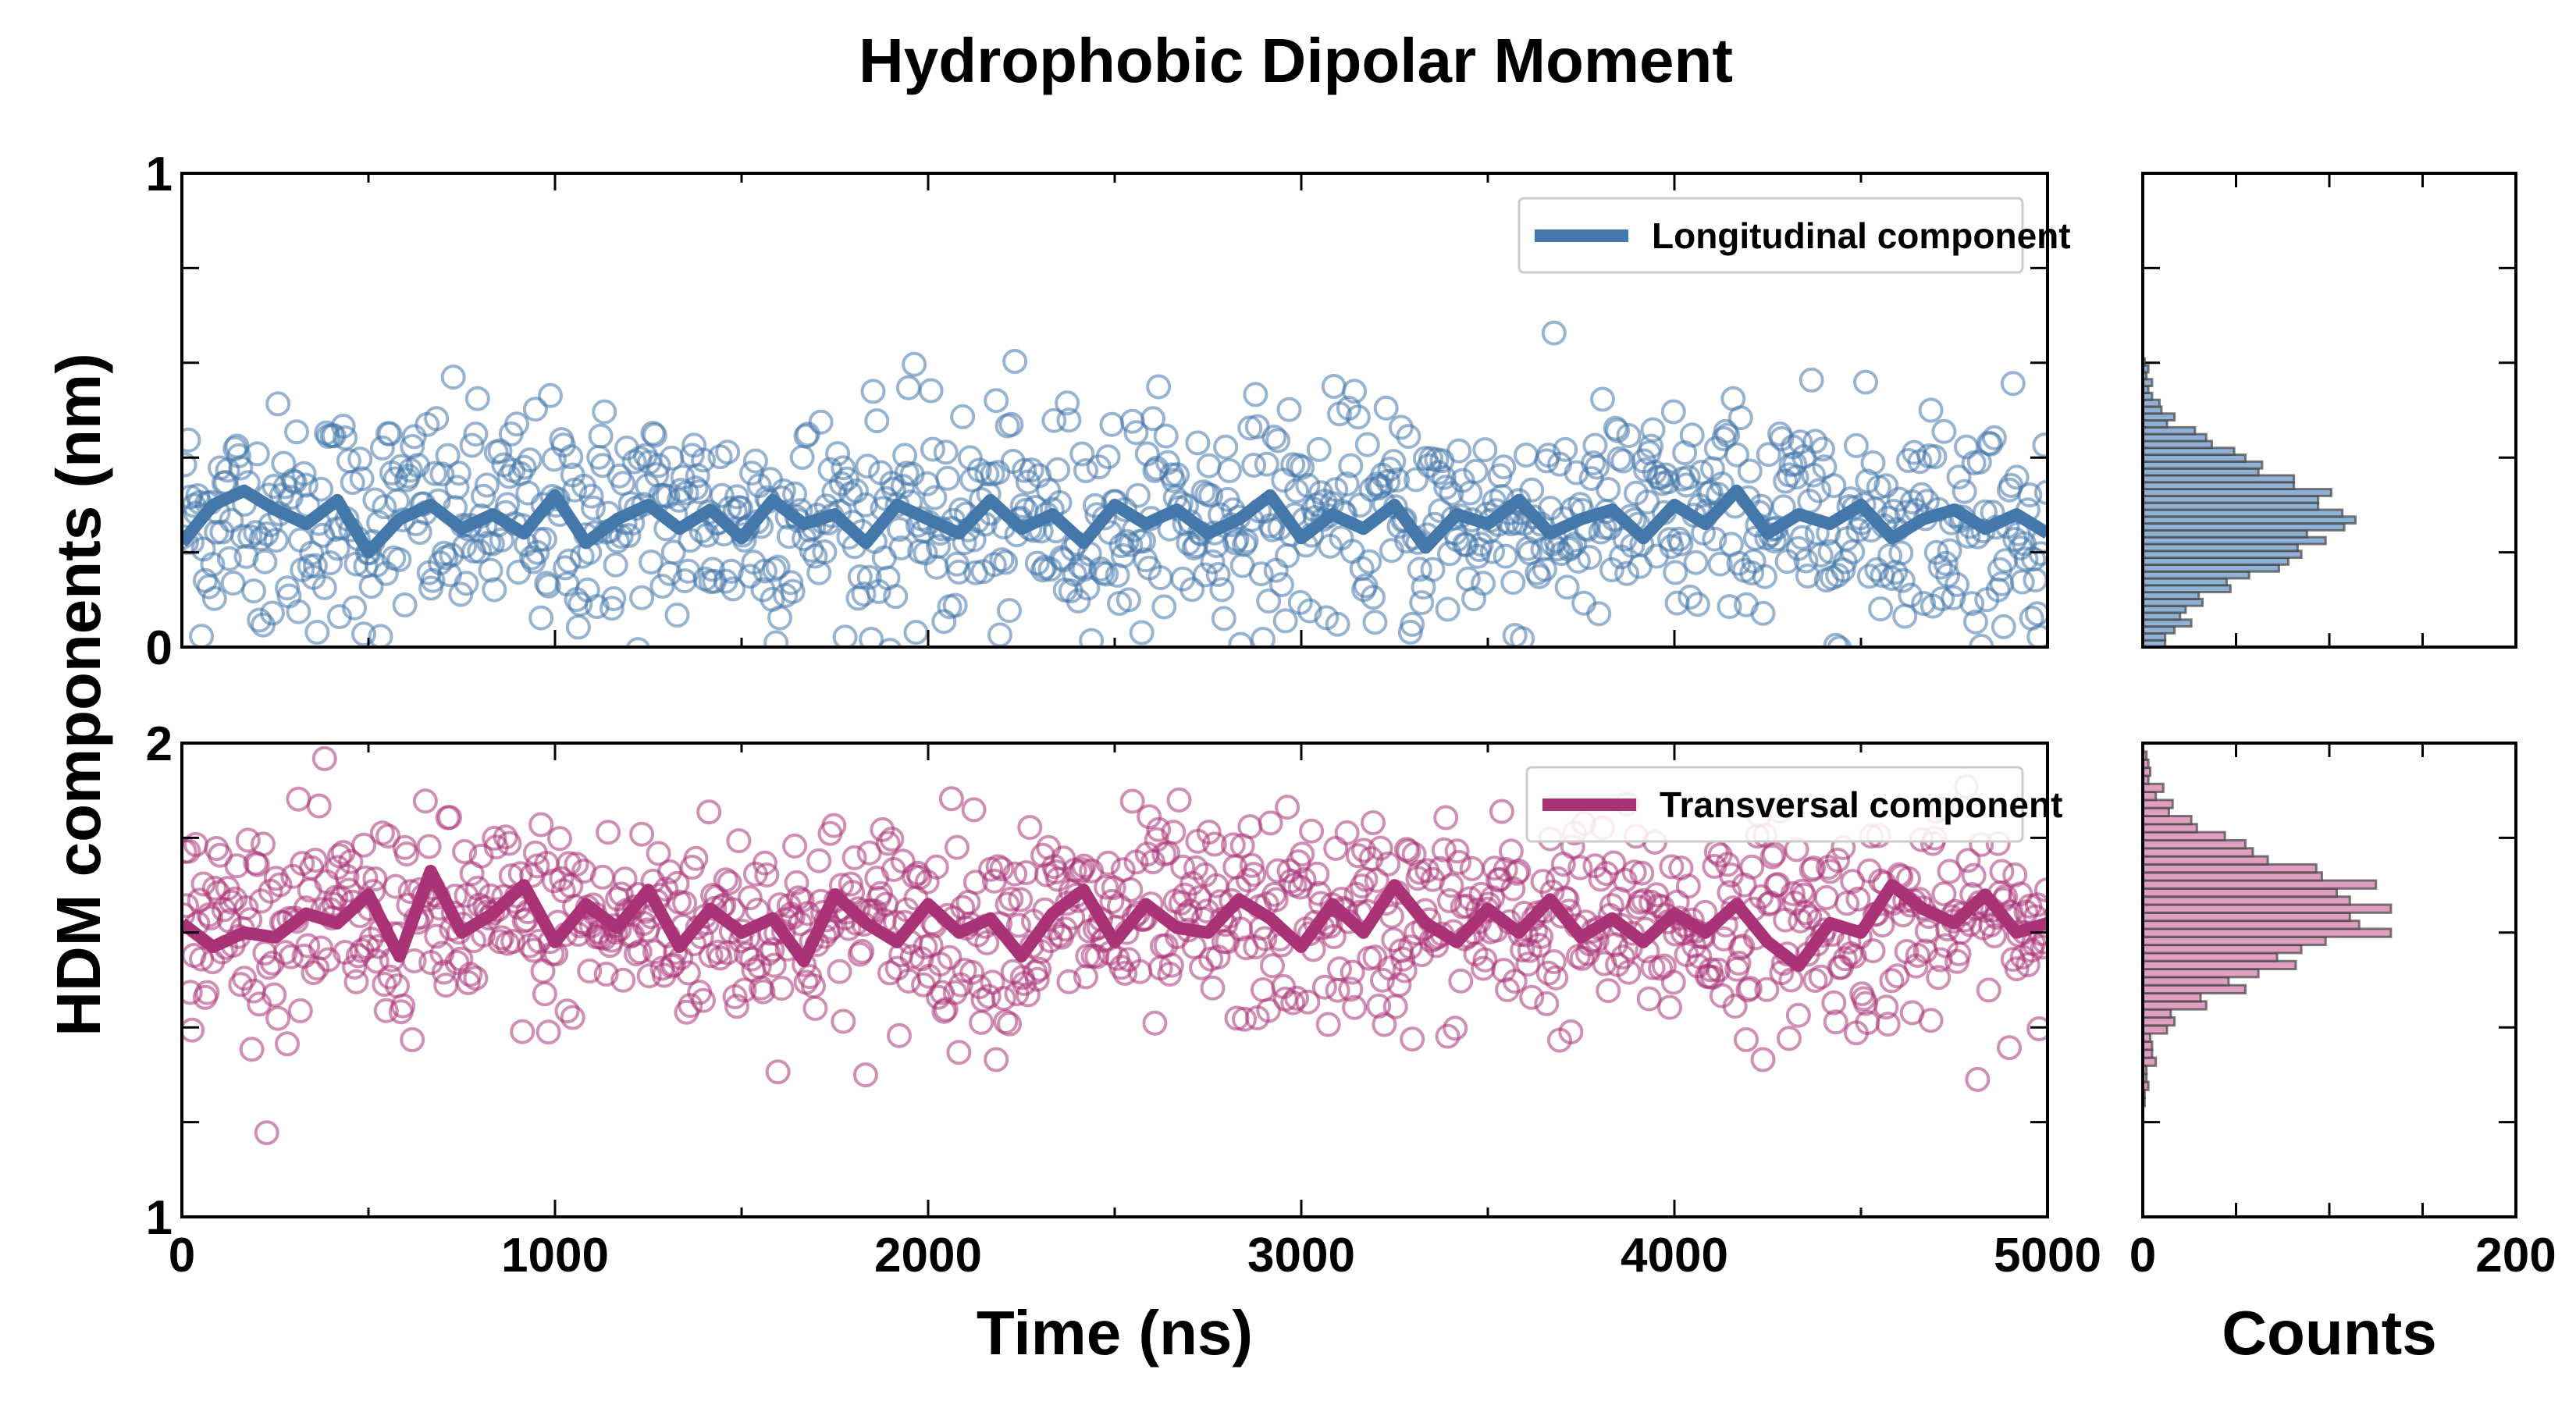 The width and height of the screenshot is (2576, 1405). I want to click on y-tick-label: 2, so click(159, 744).